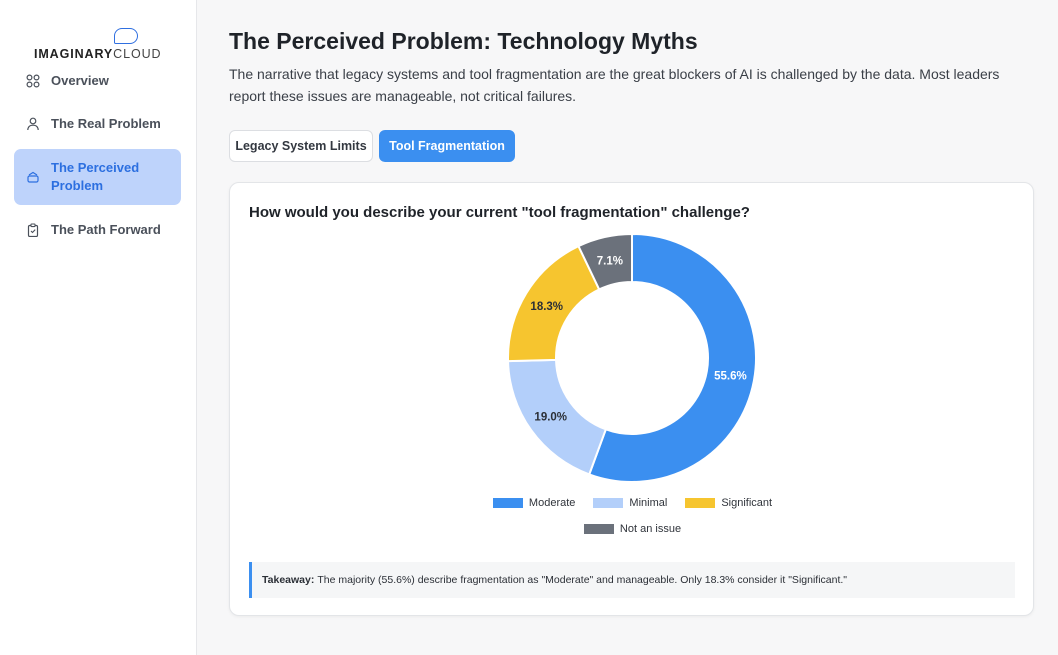  I want to click on chart-legend-row-2: Not an issue, so click(632, 529).